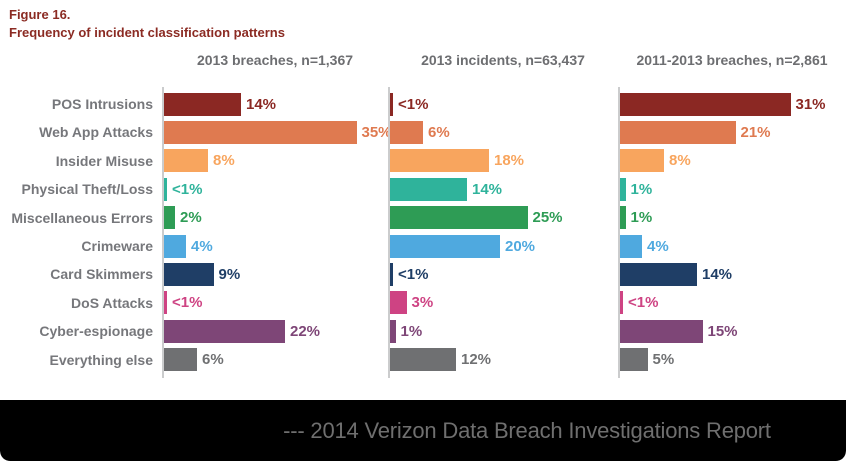 The height and width of the screenshot is (461, 846). I want to click on bar-value-everything-else: 6%, so click(213, 360).